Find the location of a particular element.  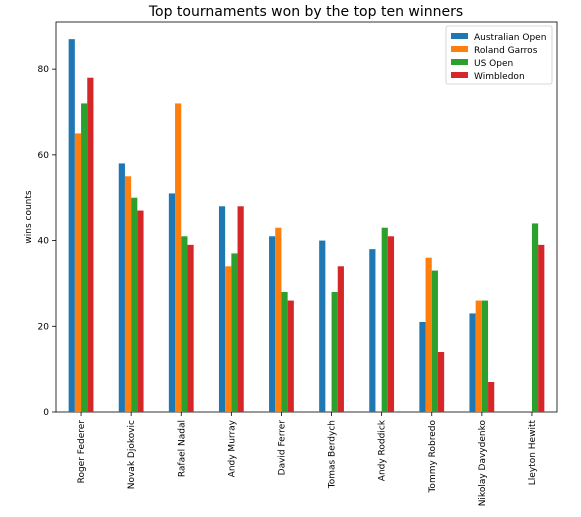

x-tick-label: Lleyton Hewitt is located at coordinates (533, 453).